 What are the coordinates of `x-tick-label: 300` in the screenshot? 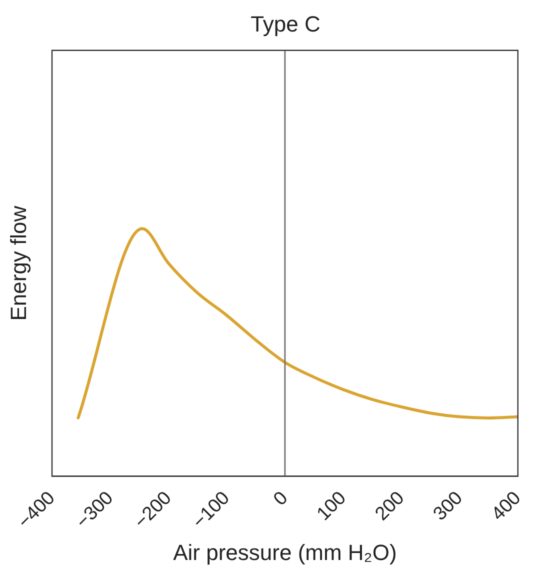 It's located at (448, 506).